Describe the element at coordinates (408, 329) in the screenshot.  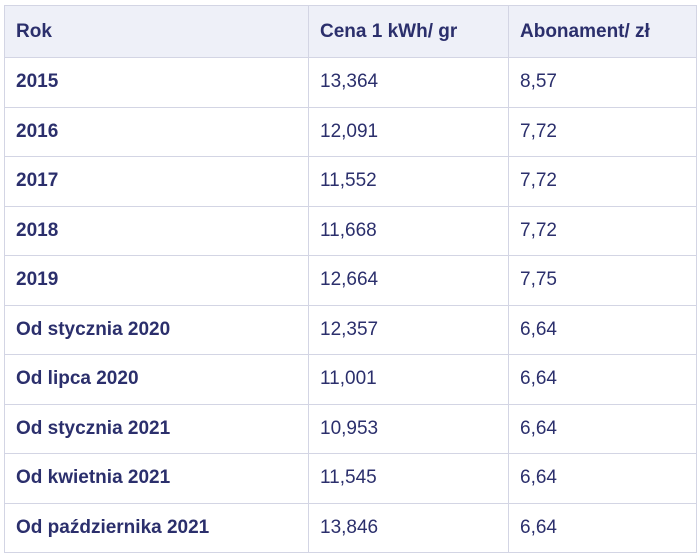
I see `table-cell: 12,357` at that location.